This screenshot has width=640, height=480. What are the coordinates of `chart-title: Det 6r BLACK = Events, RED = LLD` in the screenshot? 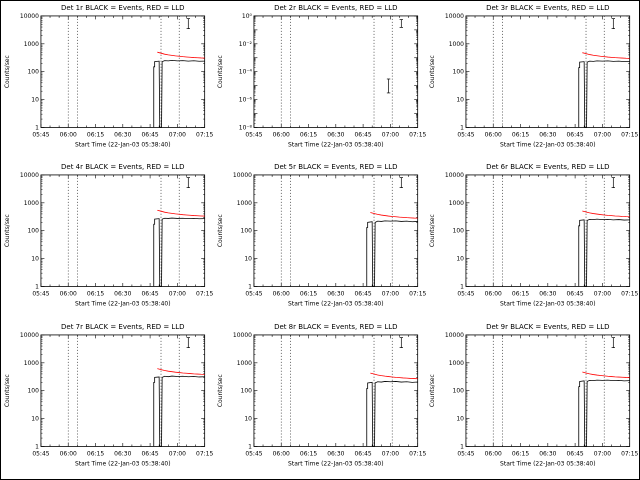 It's located at (547, 167).